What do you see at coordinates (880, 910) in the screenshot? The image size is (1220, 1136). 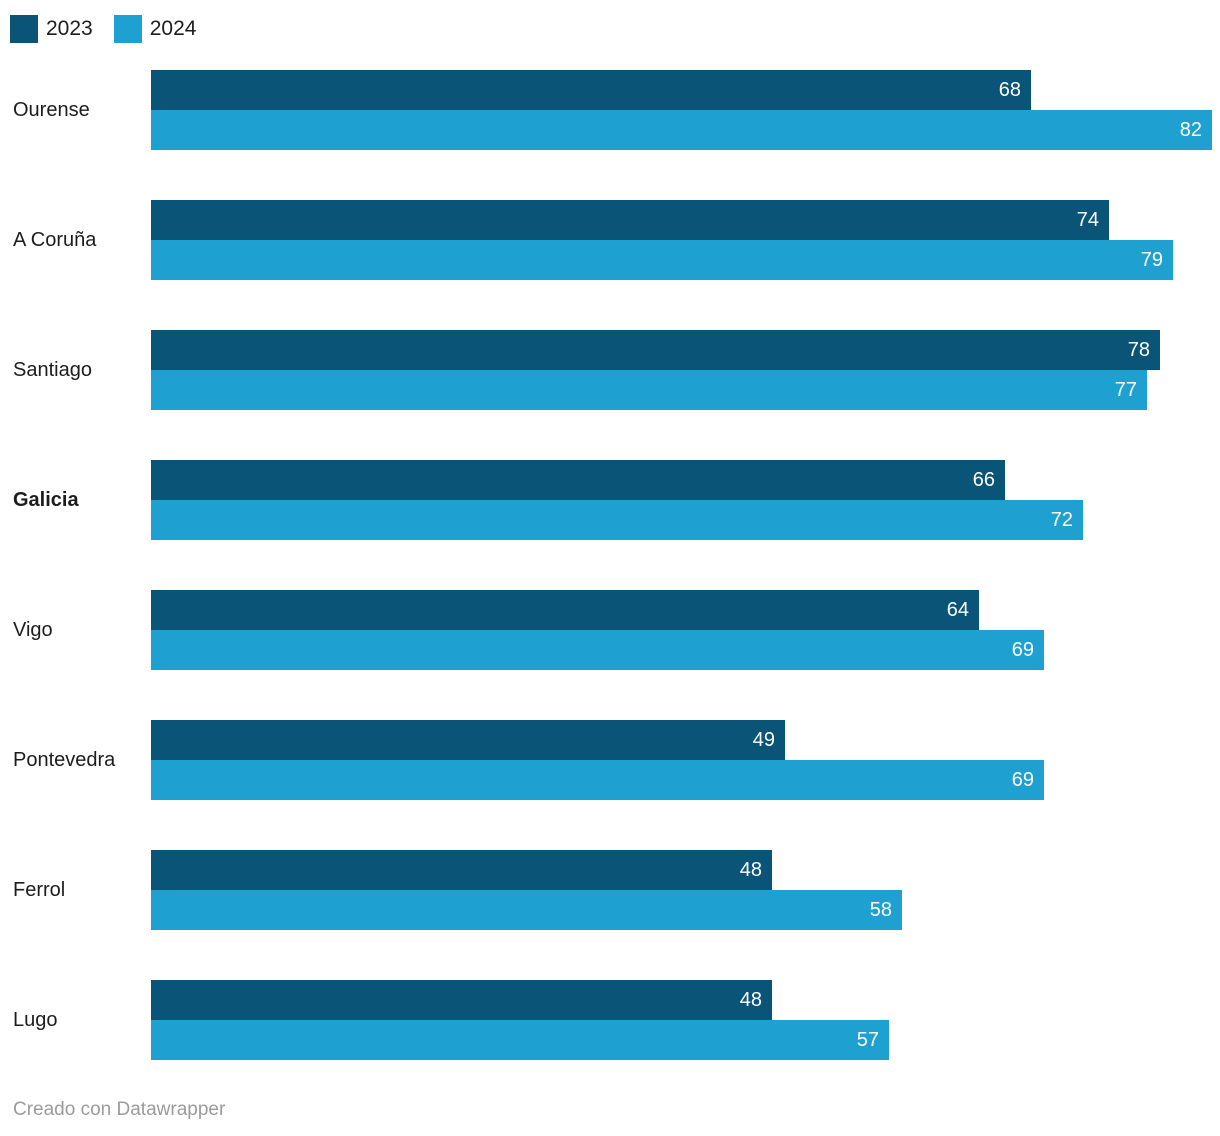 I see `value-label-2024: 58` at bounding box center [880, 910].